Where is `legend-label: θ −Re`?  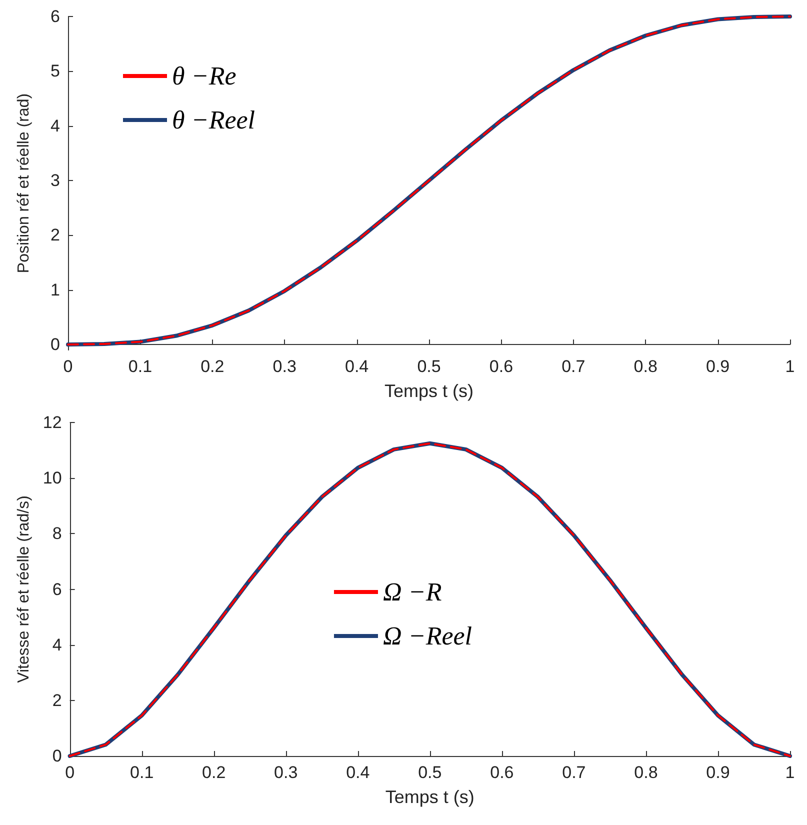 legend-label: θ −Re is located at coordinates (204, 76).